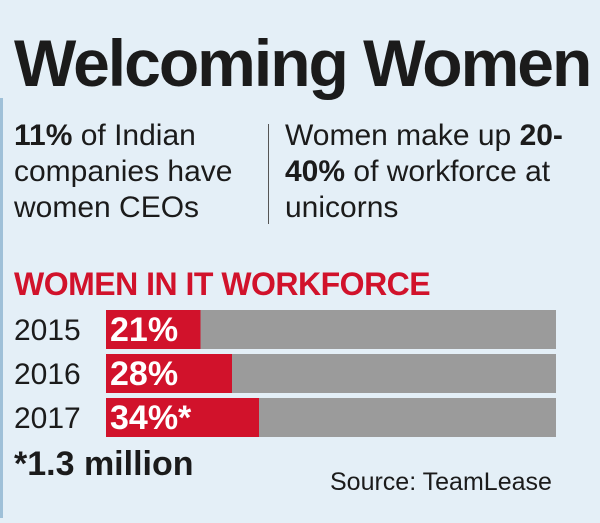 Image resolution: width=600 pixels, height=523 pixels. Describe the element at coordinates (123, 171) in the screenshot. I see `stat-ceo-text: of Indian companies have women CEOs` at that location.